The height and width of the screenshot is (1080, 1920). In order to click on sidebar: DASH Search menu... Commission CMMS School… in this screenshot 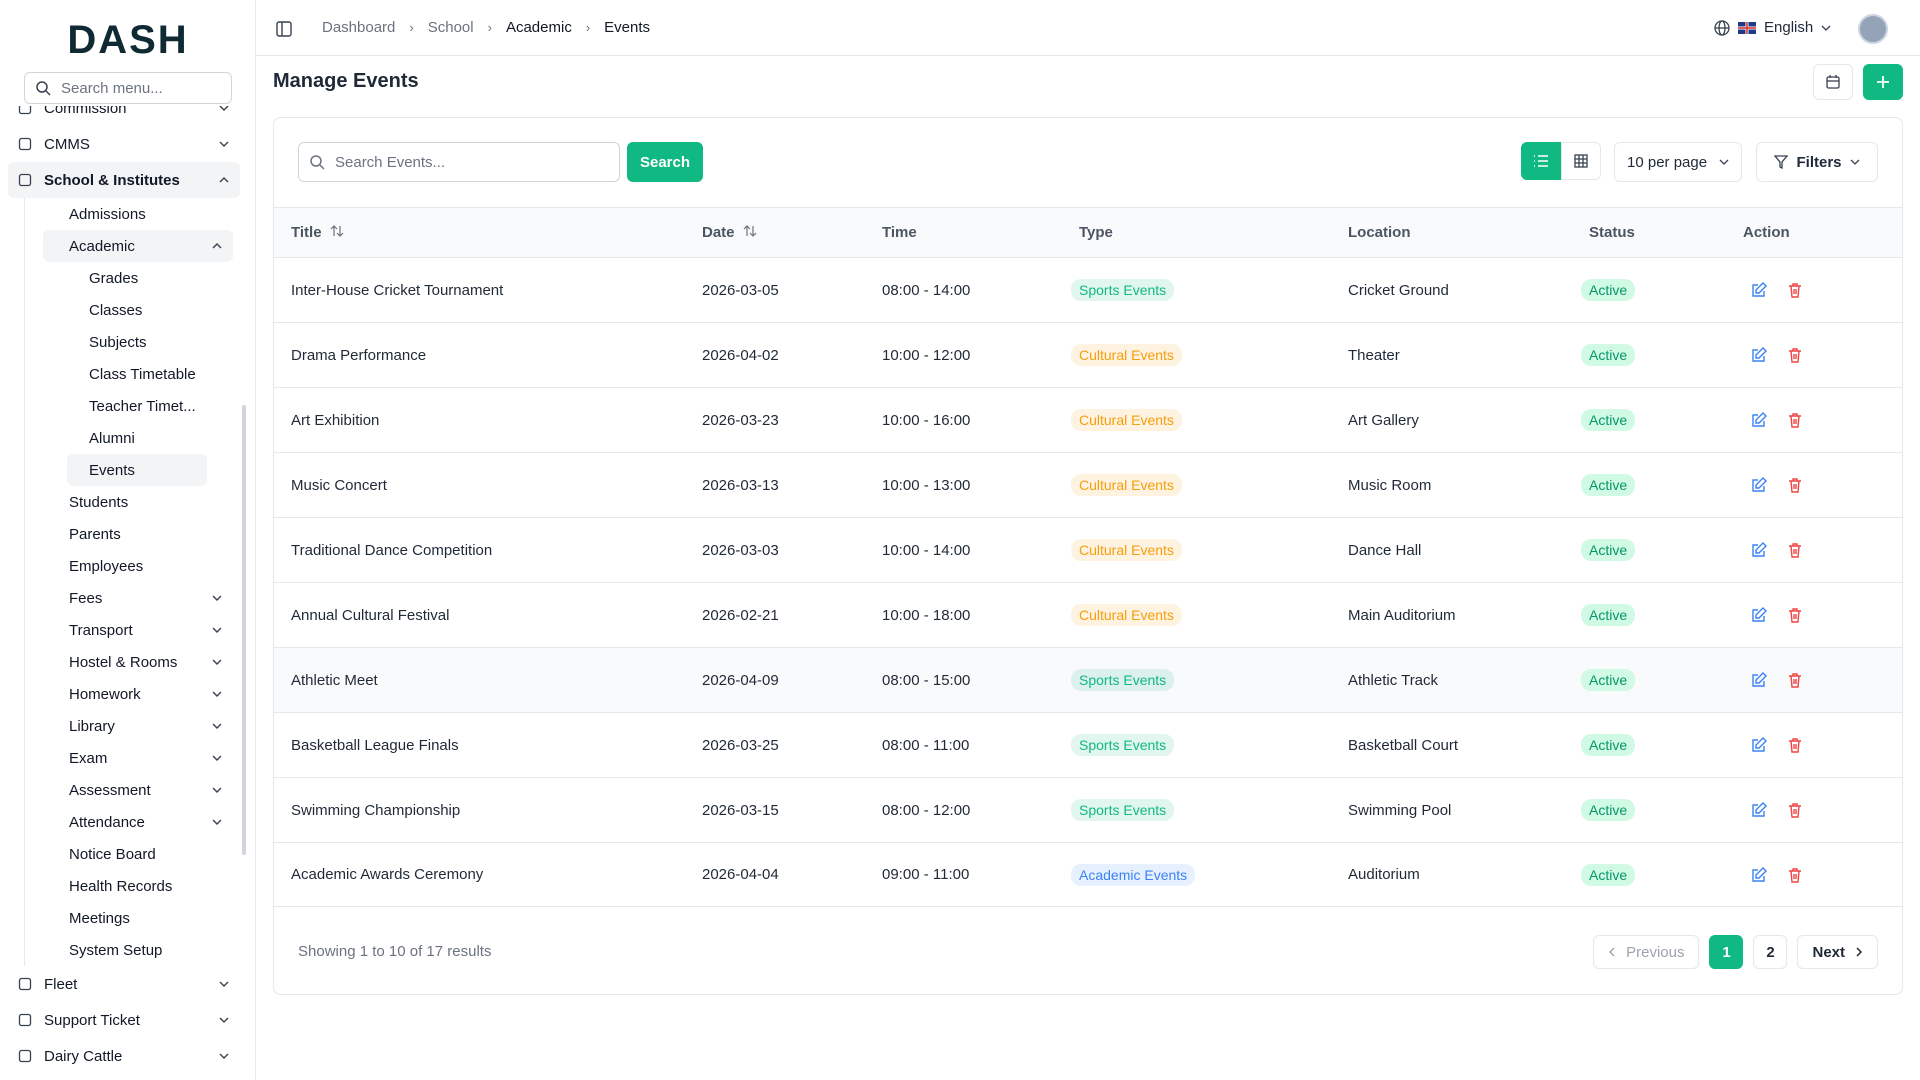, I will do `click(128, 540)`.